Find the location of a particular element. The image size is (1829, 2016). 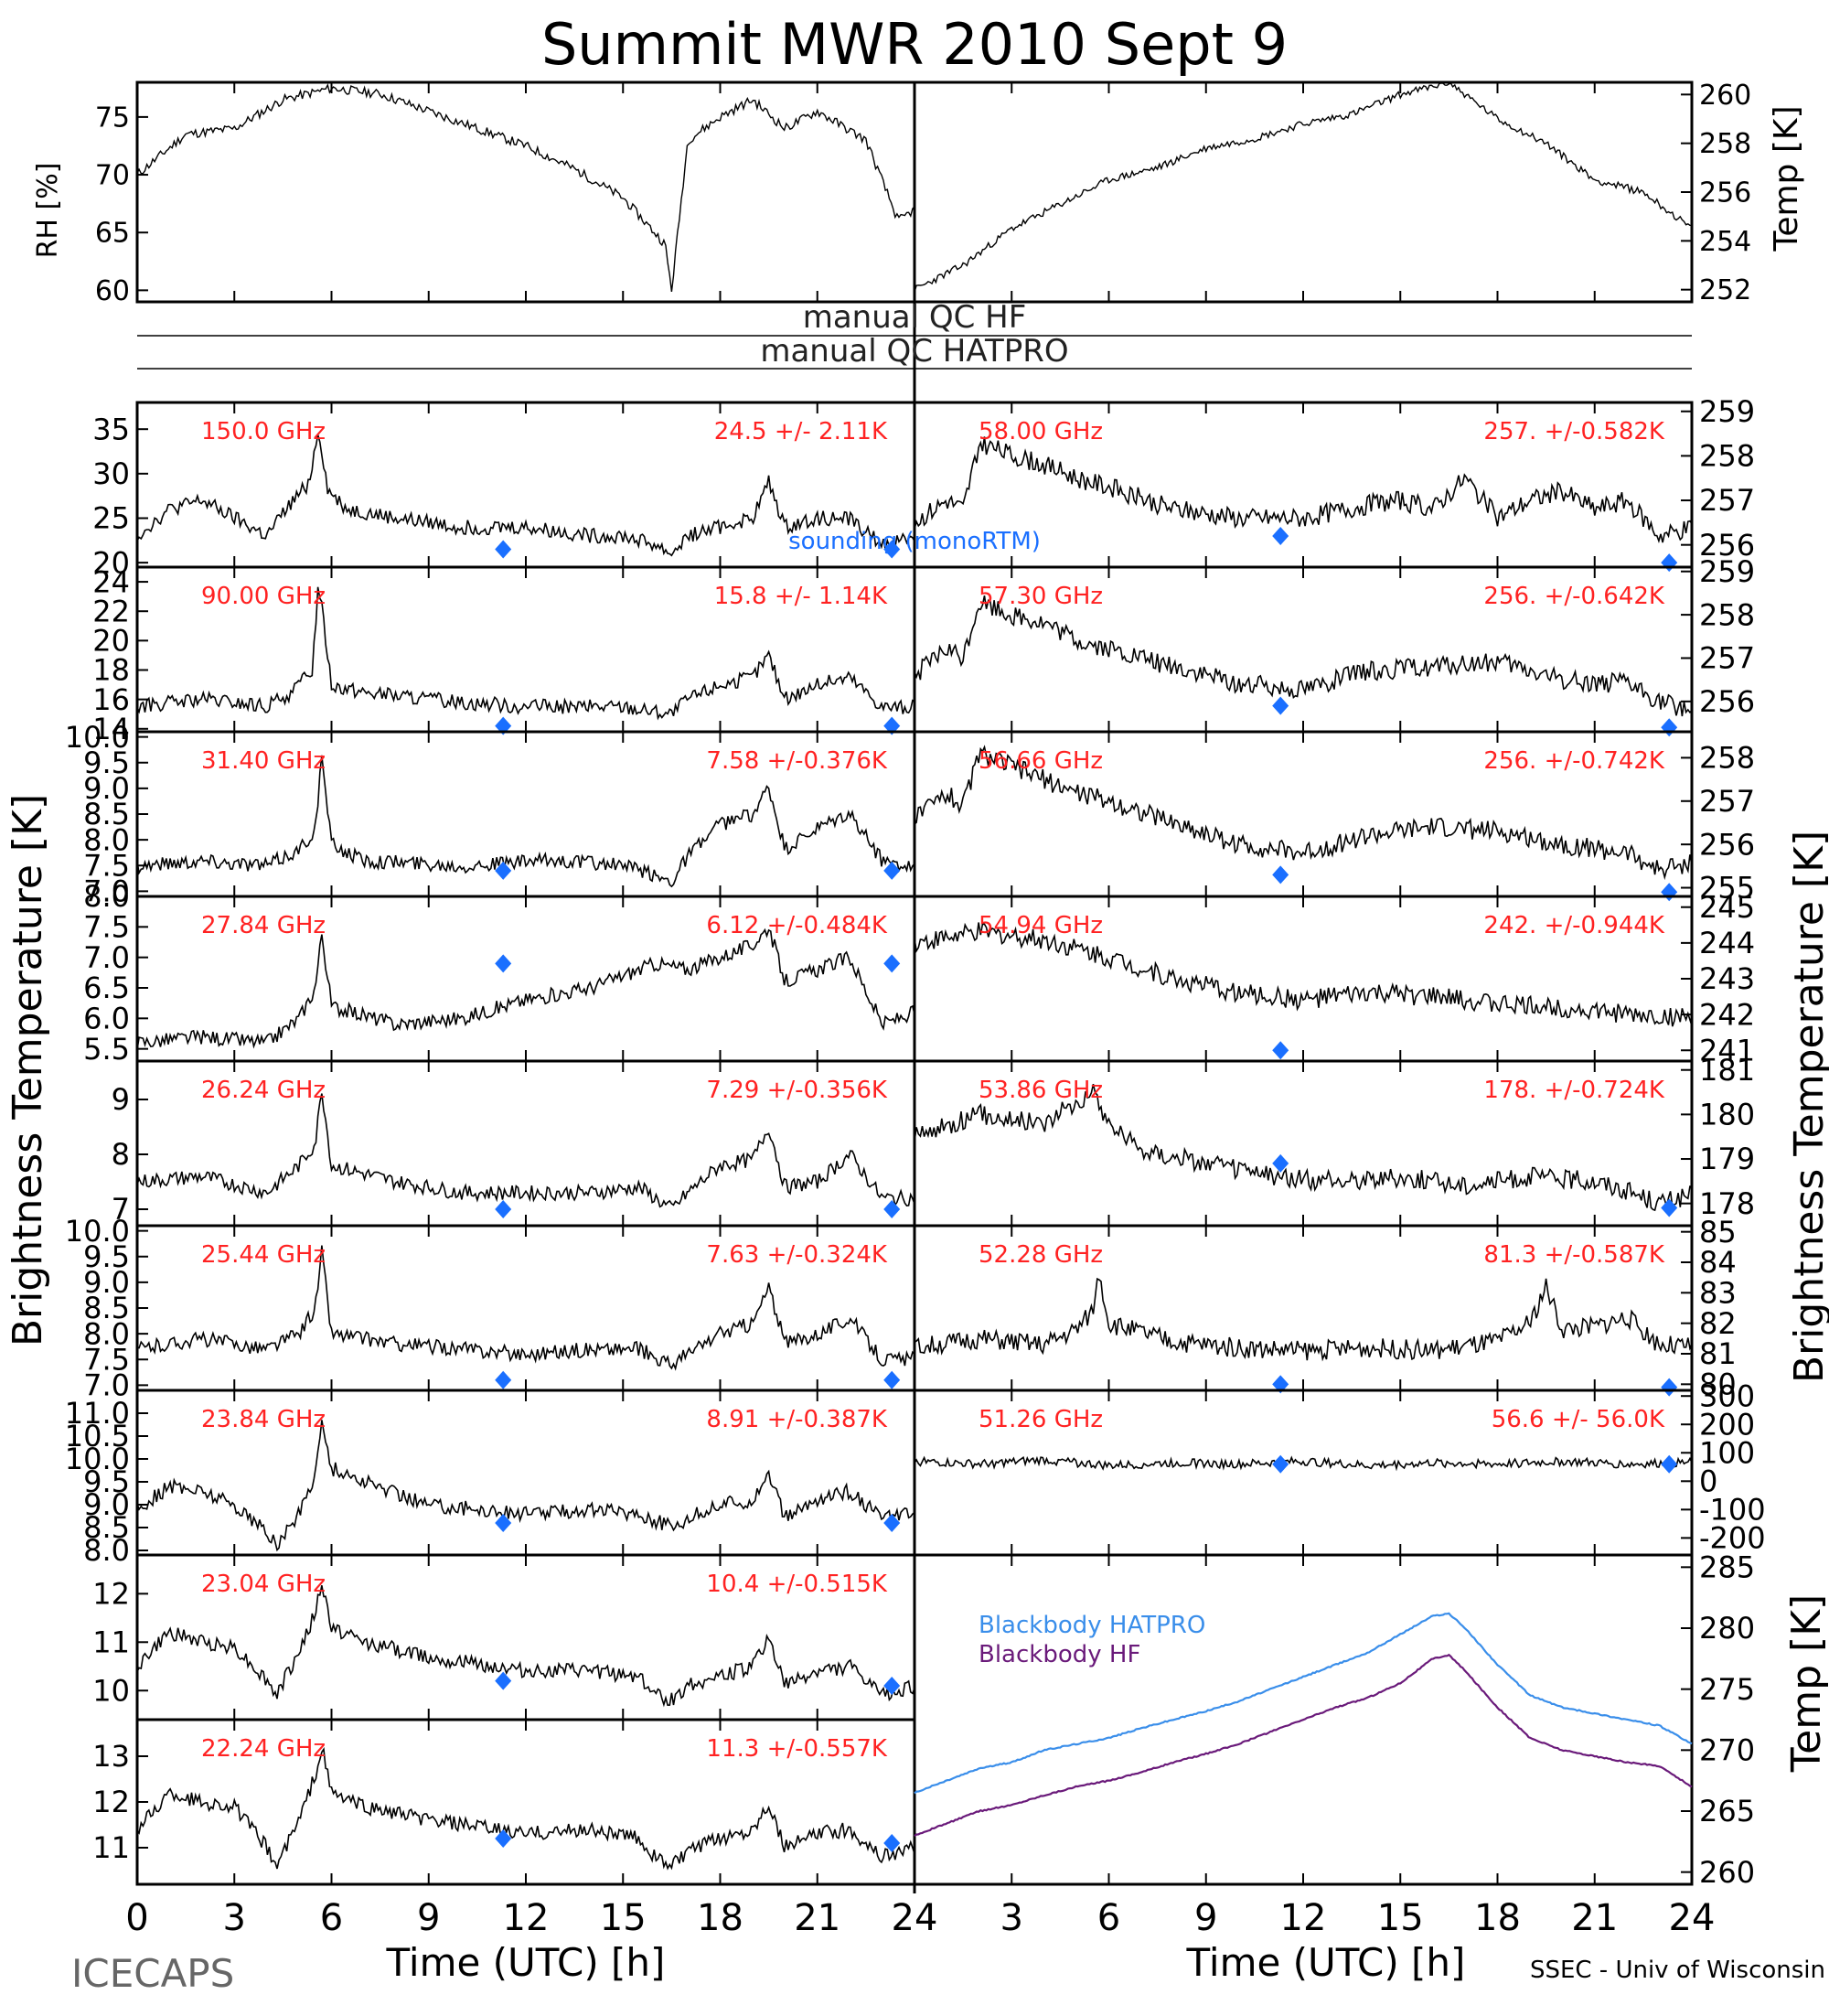

left-panel-5-ytick-label-2: 8.0 is located at coordinates (106, 1333).